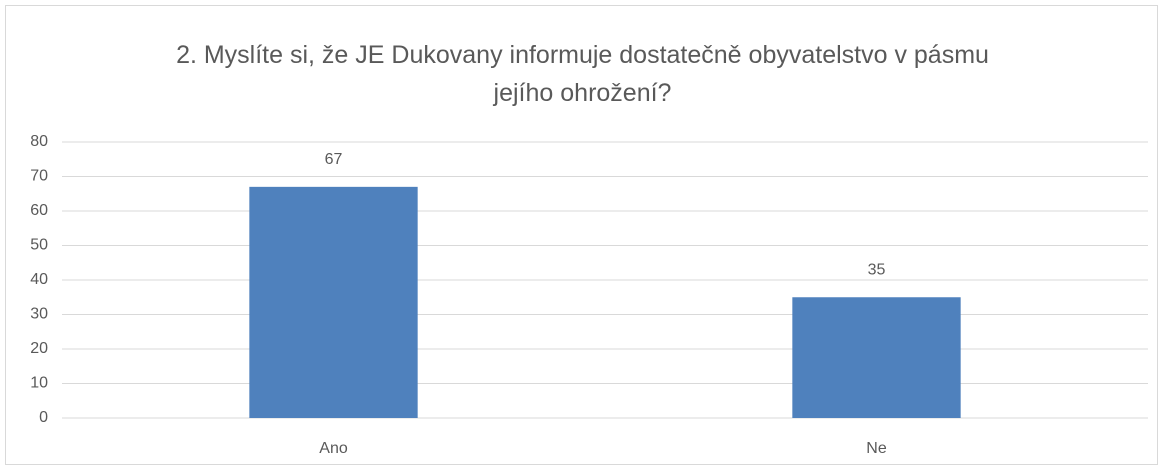  What do you see at coordinates (39, 245) in the screenshot?
I see `y-tick-label: 50` at bounding box center [39, 245].